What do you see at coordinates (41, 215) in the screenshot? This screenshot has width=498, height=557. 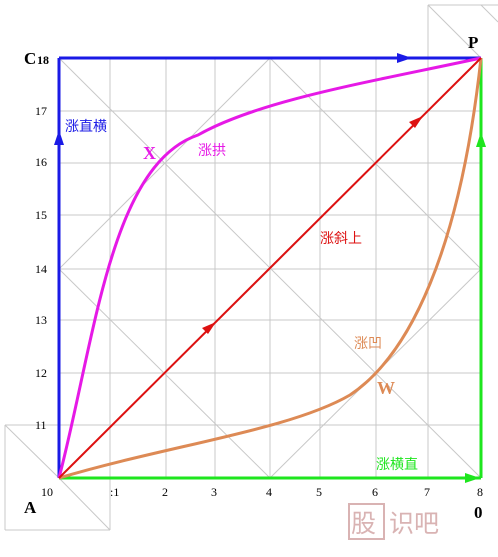 I see `y-tick: 15` at bounding box center [41, 215].